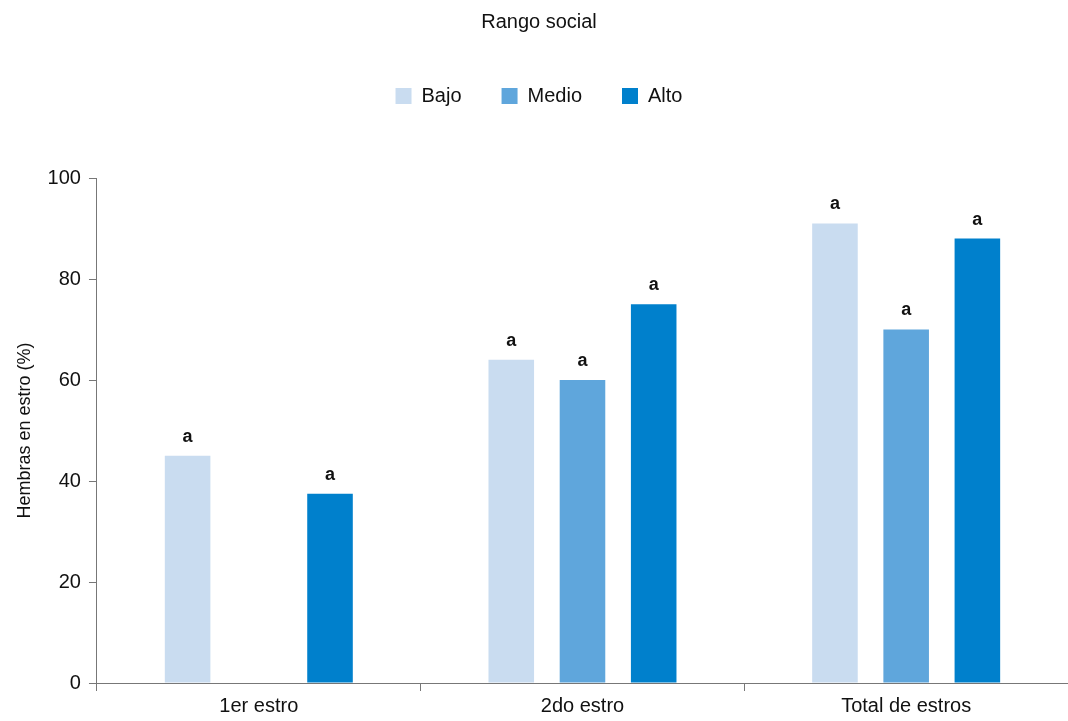  I want to click on y-tick-label: 0, so click(75, 681).